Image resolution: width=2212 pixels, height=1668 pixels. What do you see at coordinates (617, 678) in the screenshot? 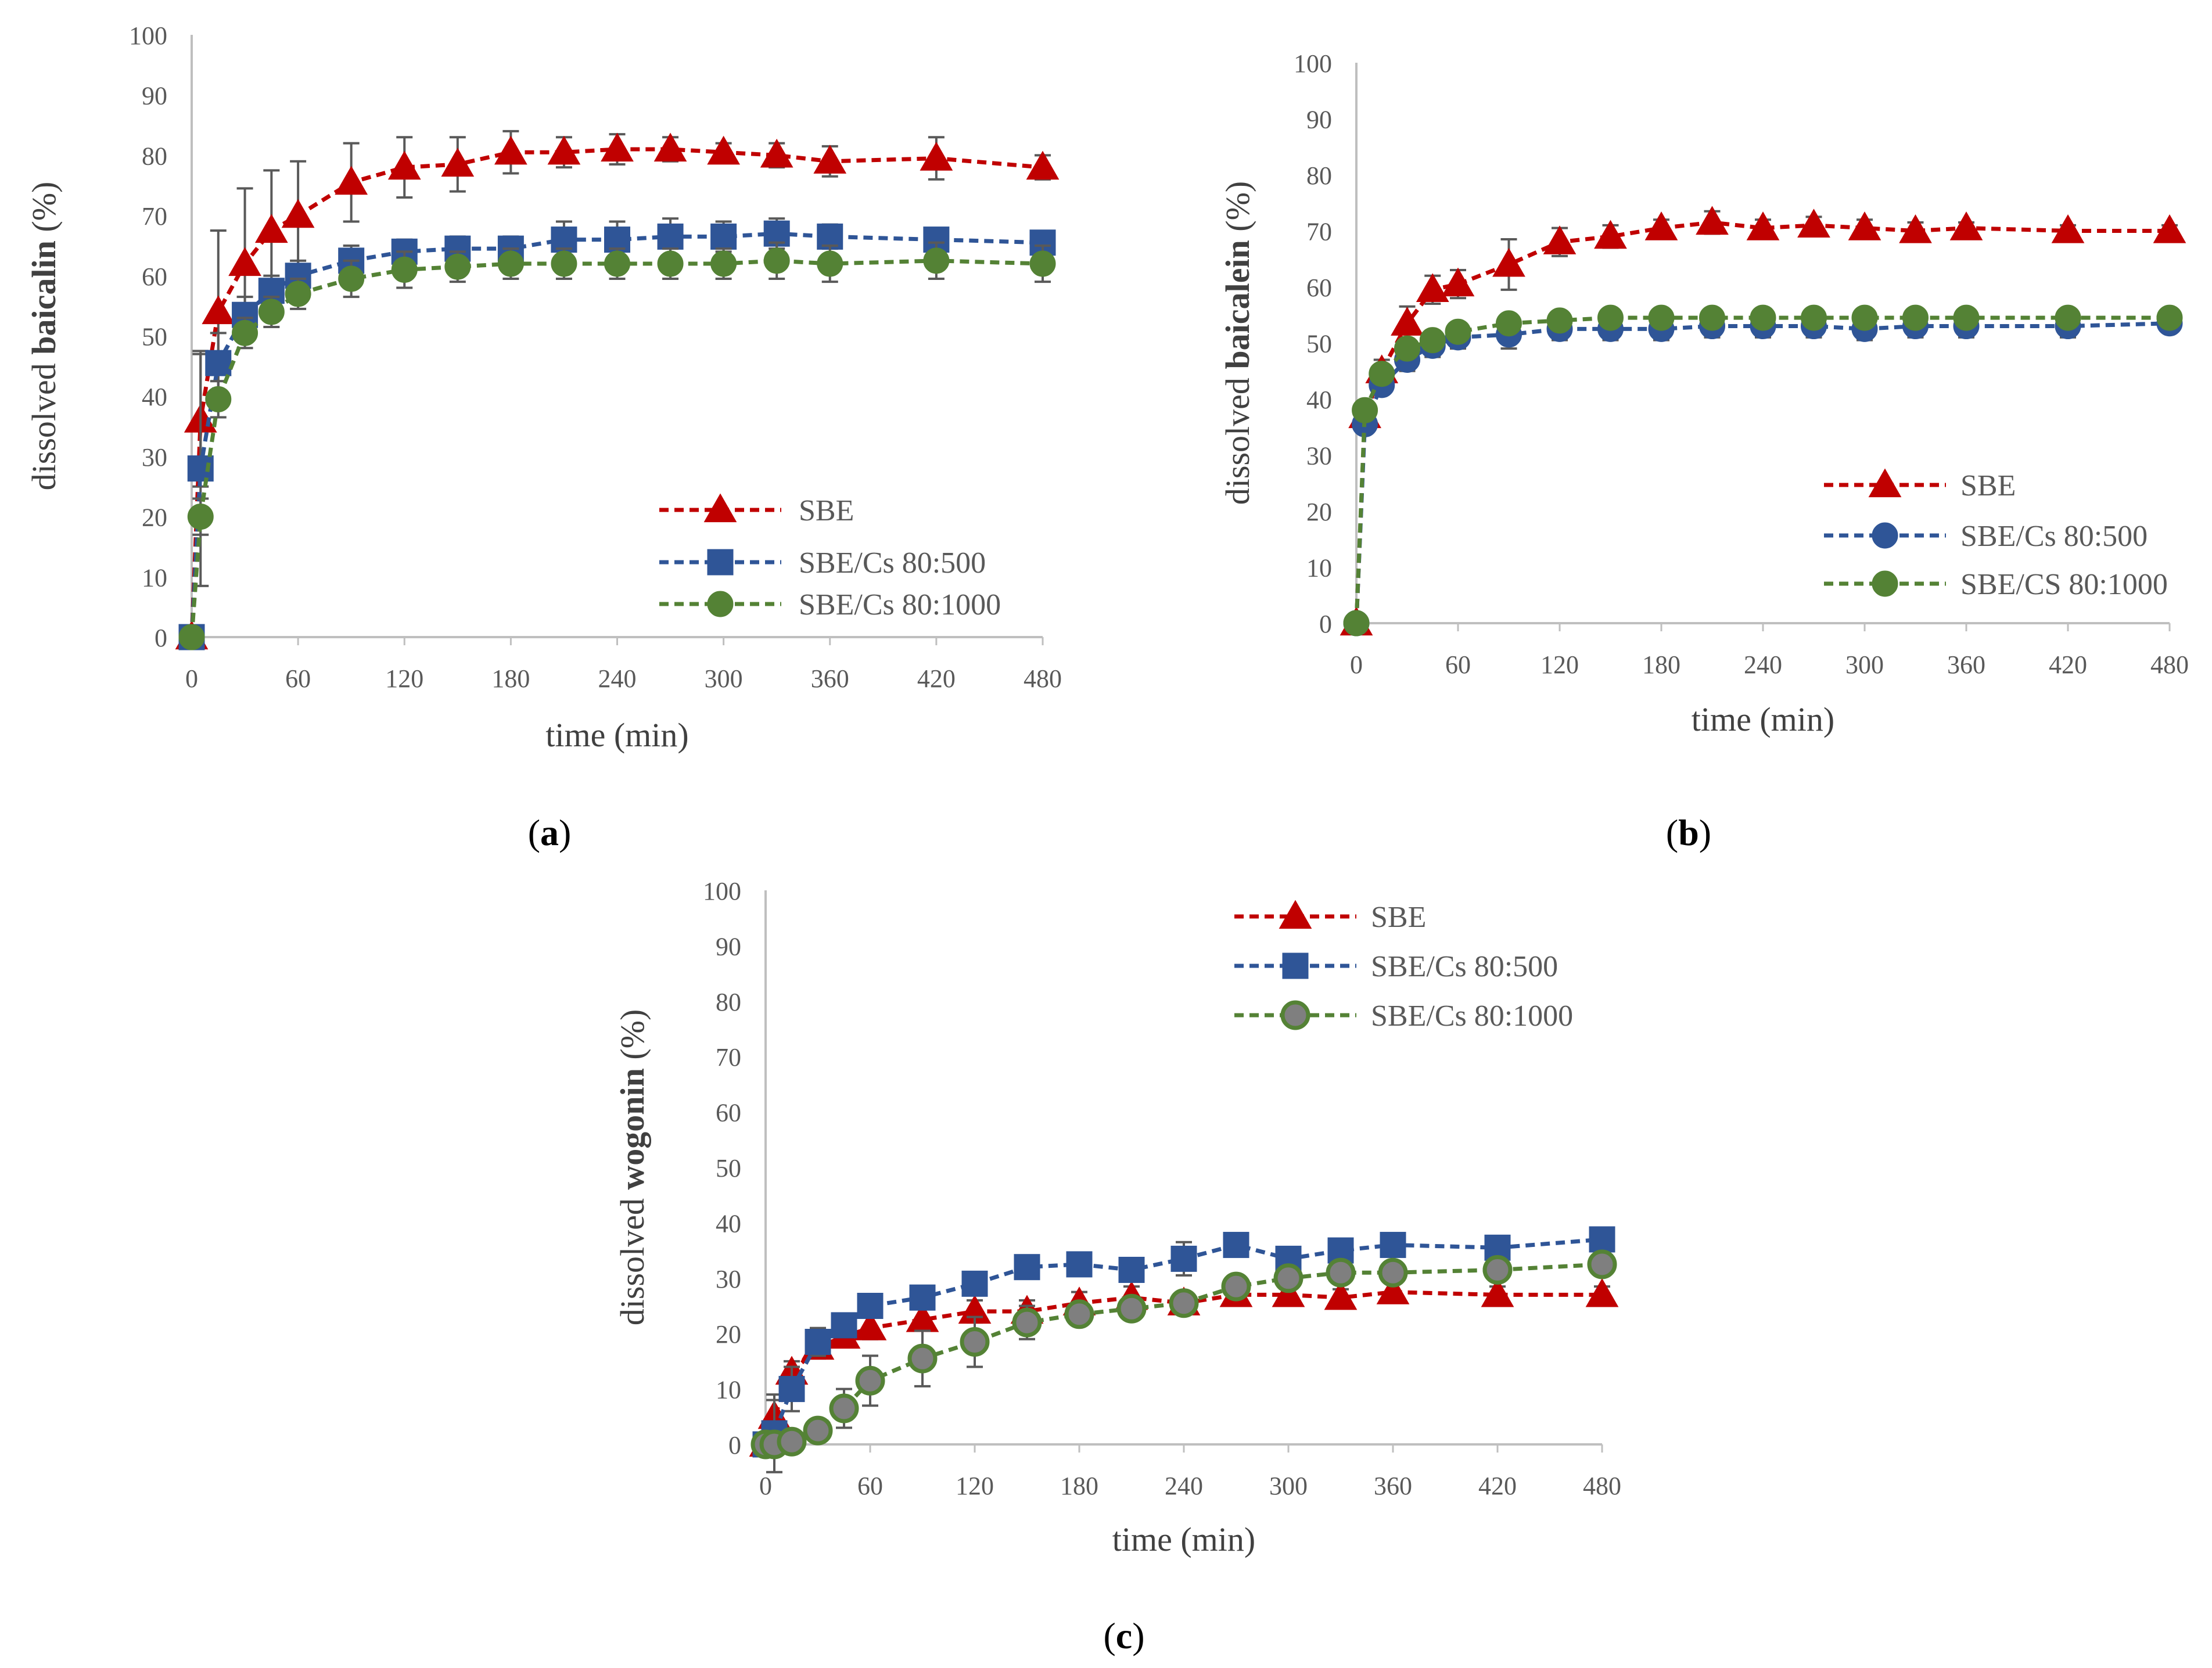
I see `x-tick-label: 240` at bounding box center [617, 678].